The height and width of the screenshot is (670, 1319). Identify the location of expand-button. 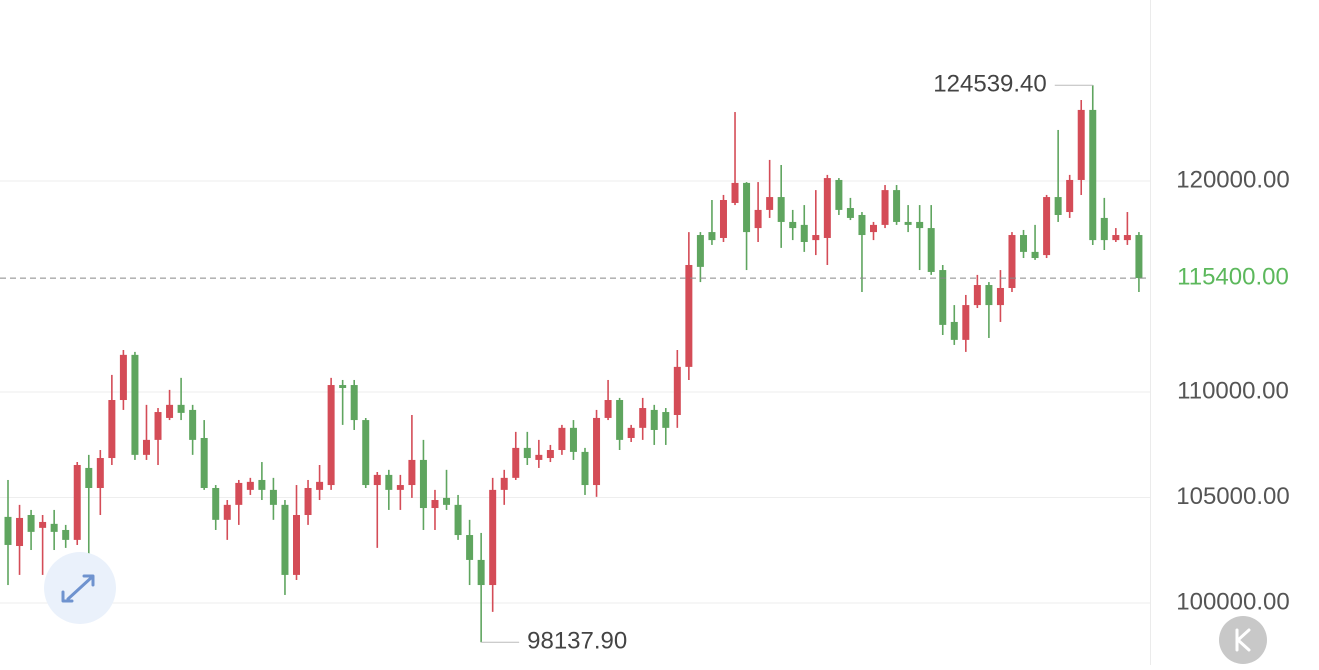
(80, 588).